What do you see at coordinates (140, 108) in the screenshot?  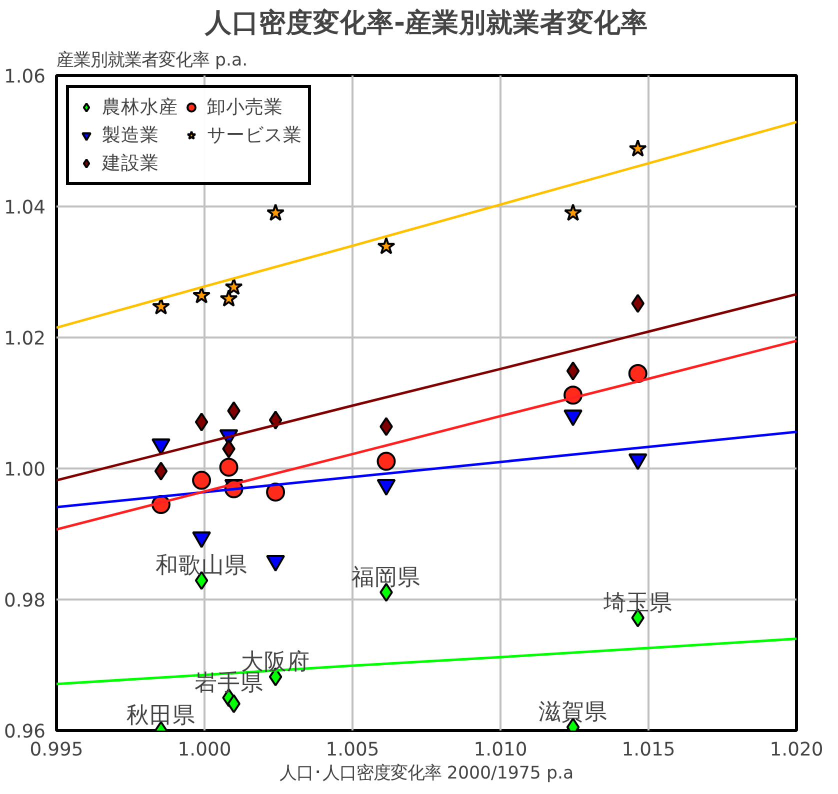 I see `legend-label: 農林水産` at bounding box center [140, 108].